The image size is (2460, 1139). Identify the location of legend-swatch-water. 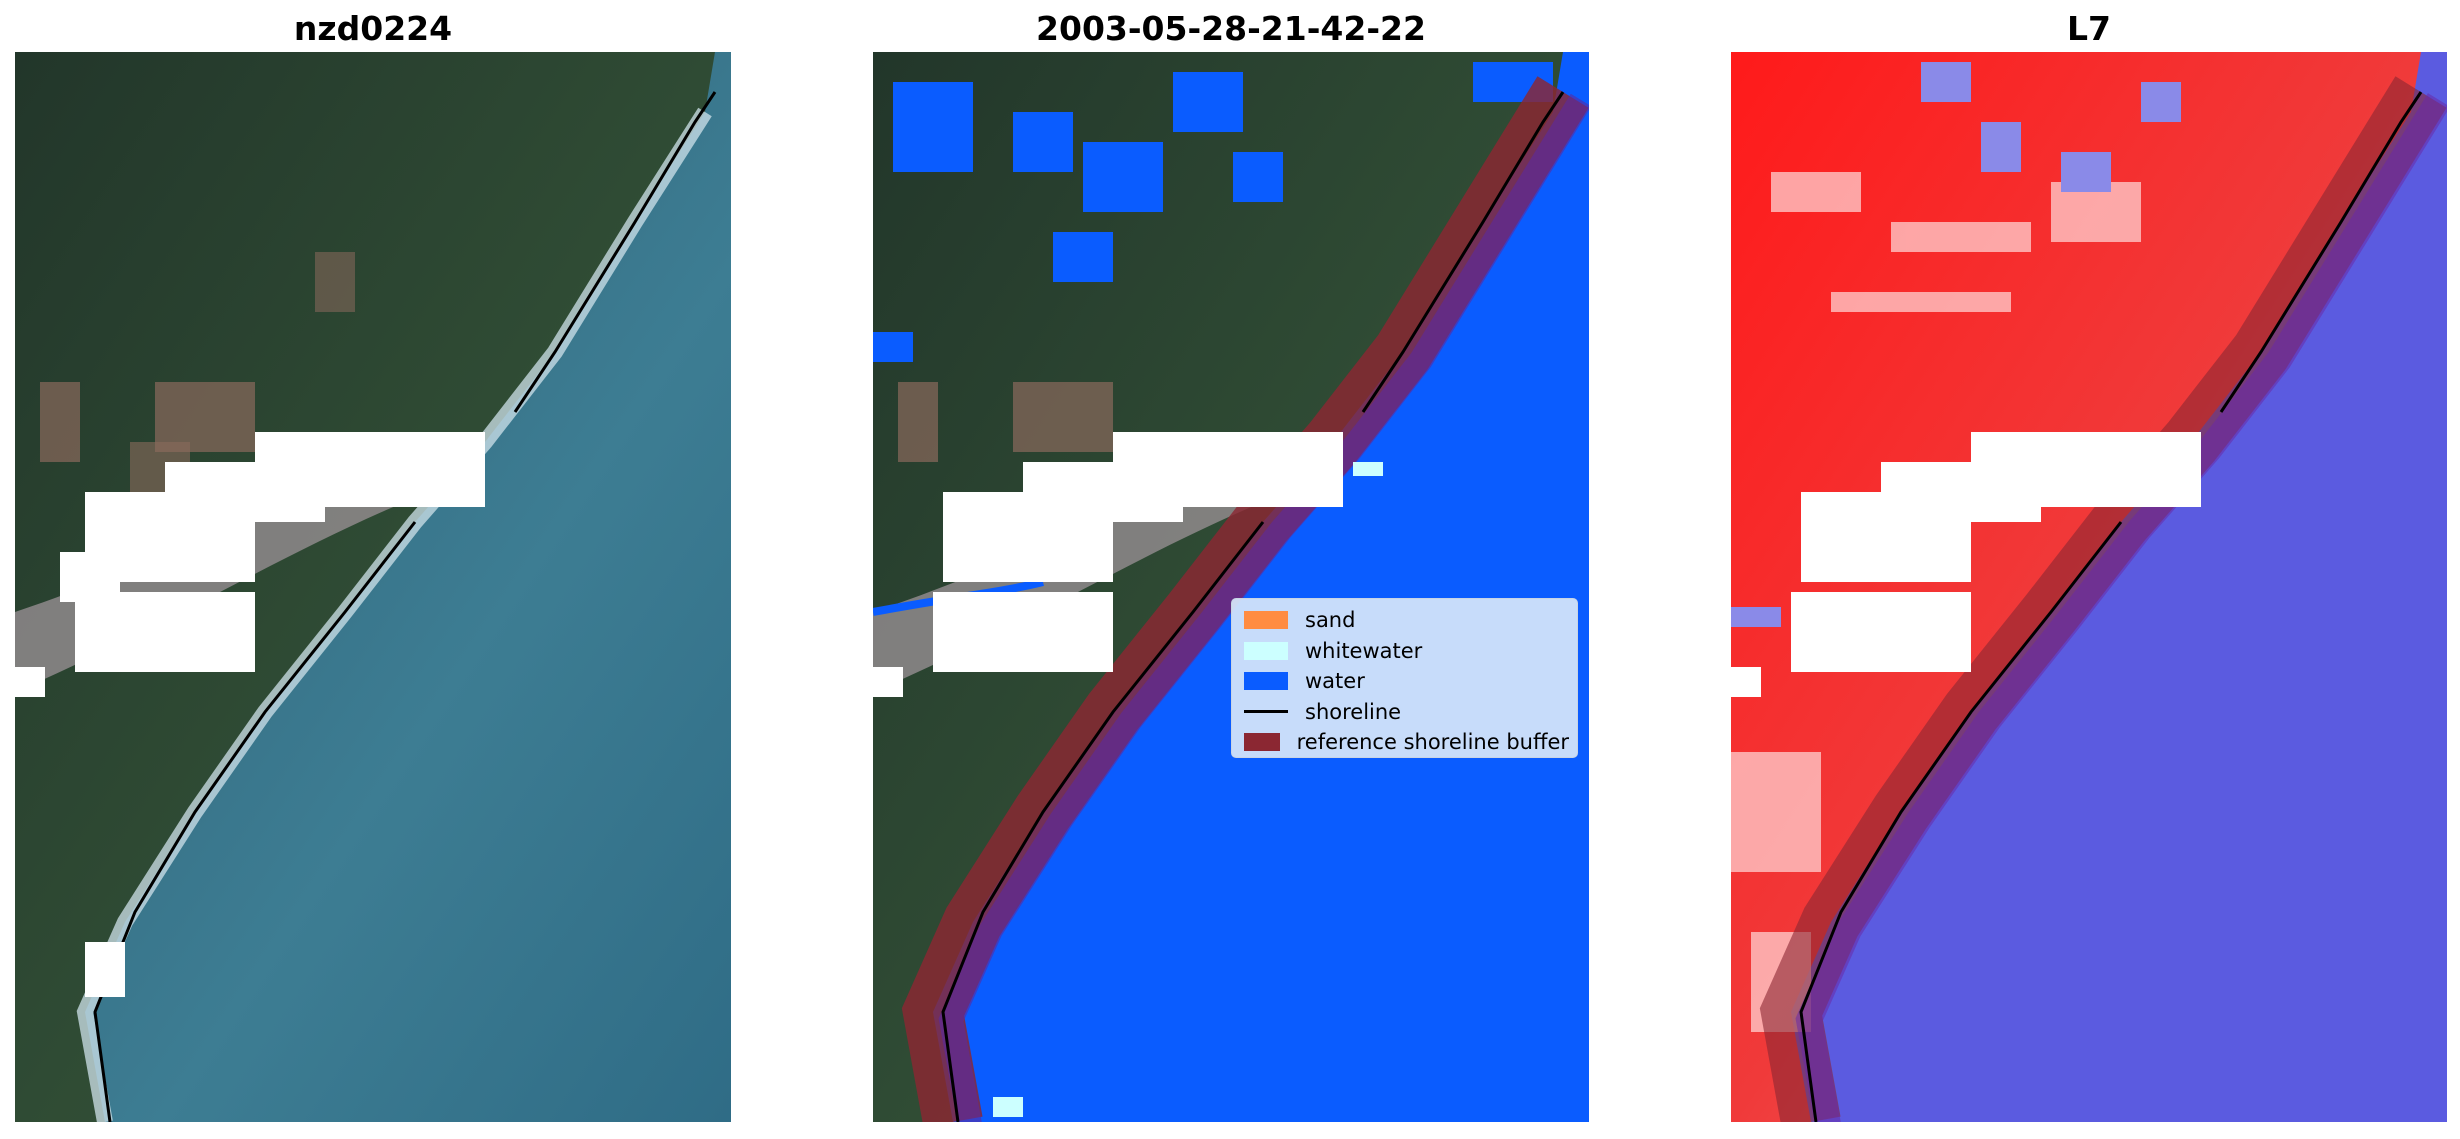
(1266, 681).